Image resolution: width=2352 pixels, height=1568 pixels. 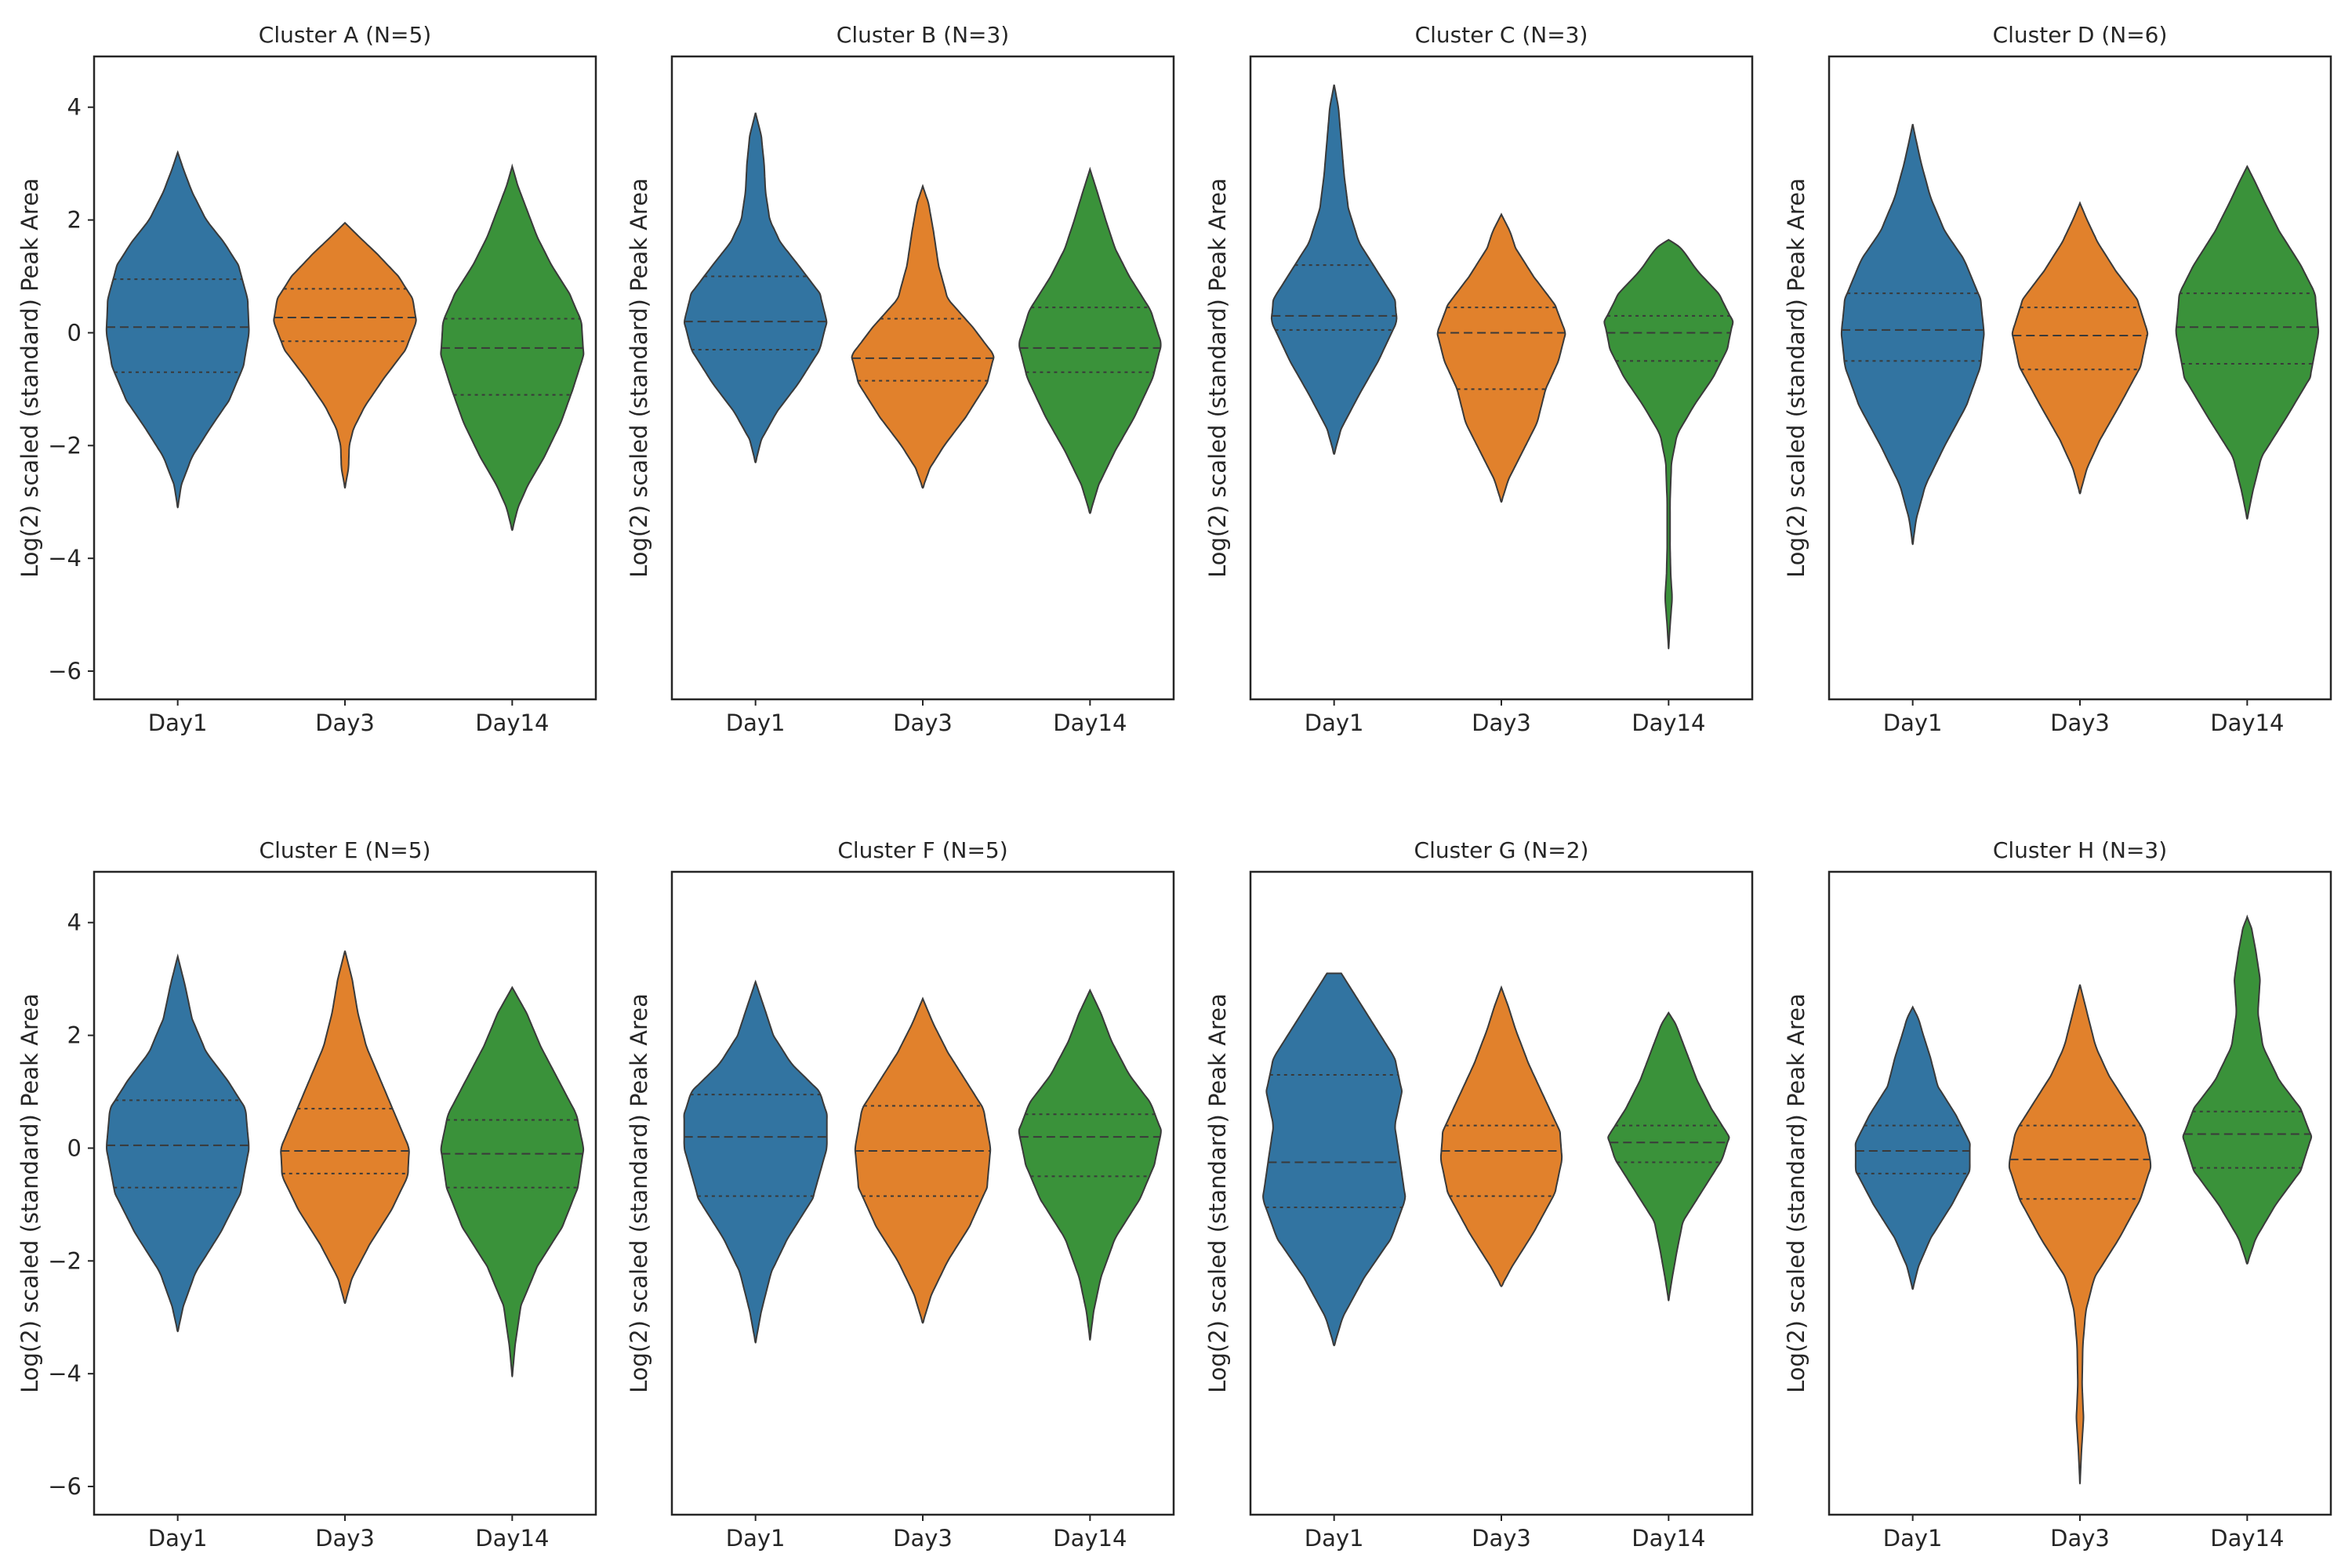 I want to click on panel-title: Cluster E (N=5), so click(x=345, y=850).